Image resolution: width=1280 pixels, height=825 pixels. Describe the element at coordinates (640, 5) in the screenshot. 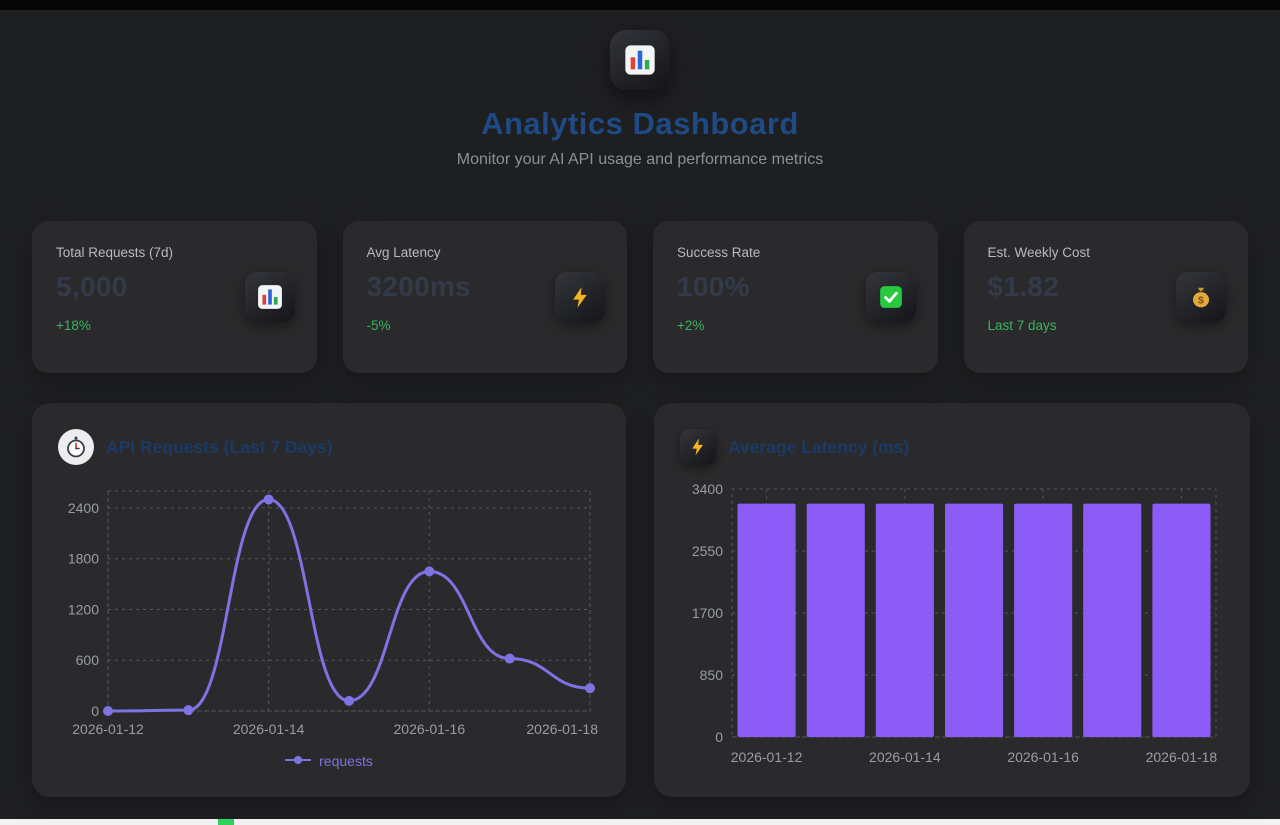

I see `top-edge-strip` at that location.